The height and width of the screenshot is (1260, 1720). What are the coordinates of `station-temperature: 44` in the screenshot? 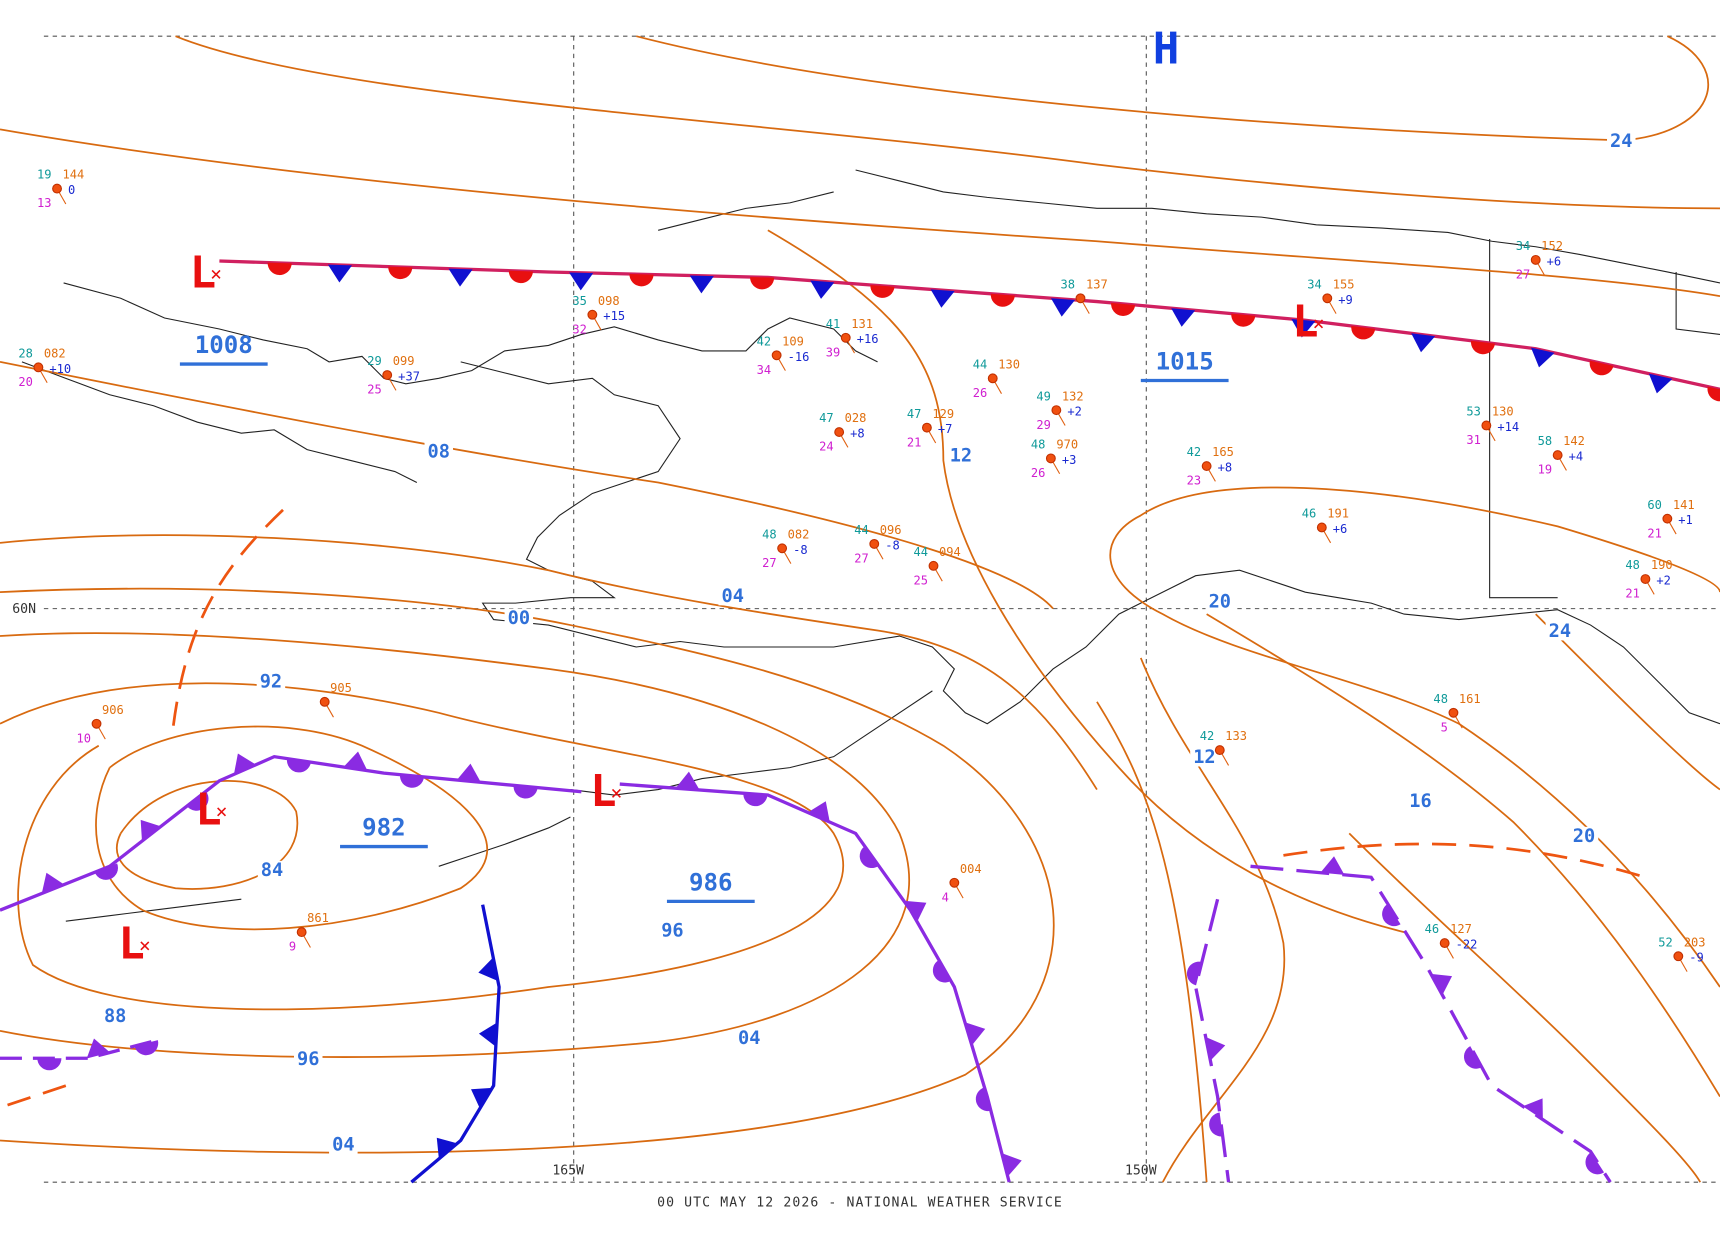 It's located at (980, 364).